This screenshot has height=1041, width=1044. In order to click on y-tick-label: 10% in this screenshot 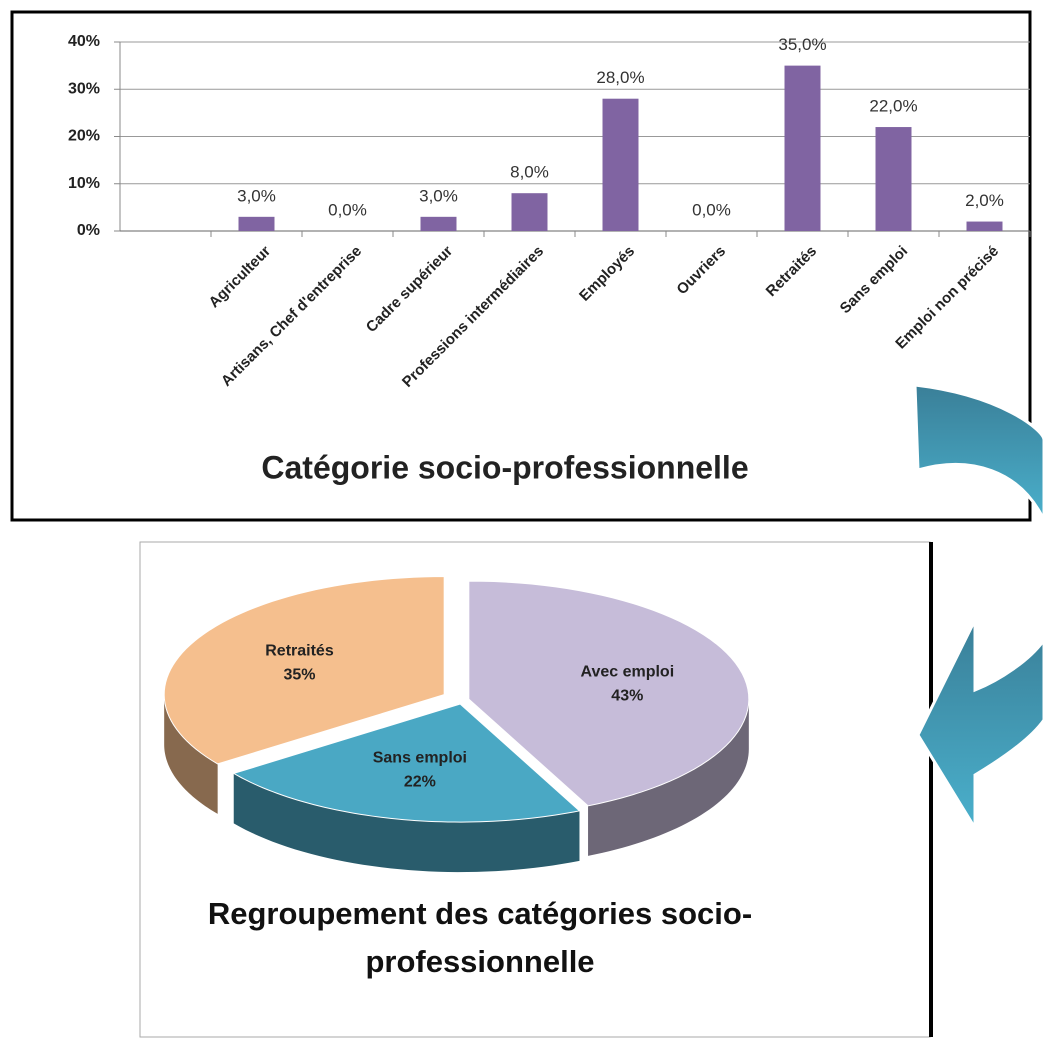, I will do `click(84, 183)`.